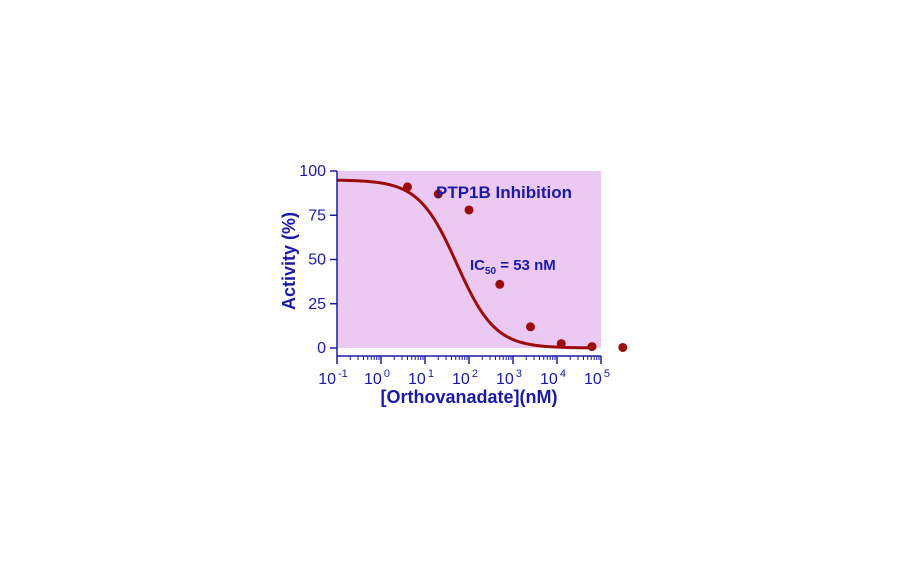  I want to click on y-tick-label: 50, so click(317, 260).